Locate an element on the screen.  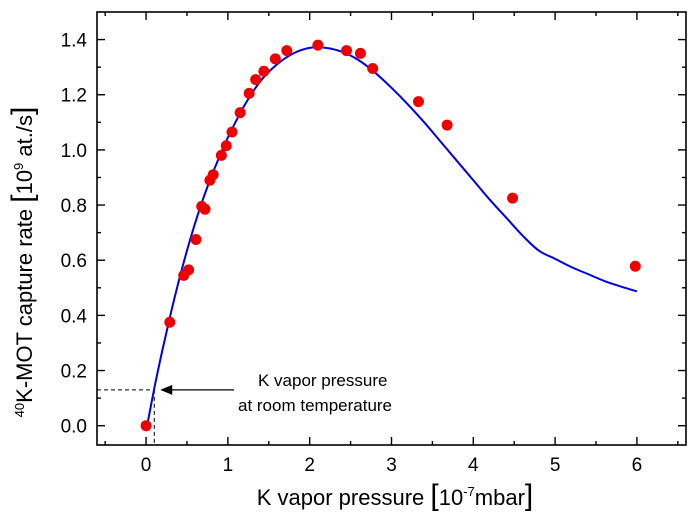
x-axis-label-unit-base: 10 is located at coordinates (451, 497).